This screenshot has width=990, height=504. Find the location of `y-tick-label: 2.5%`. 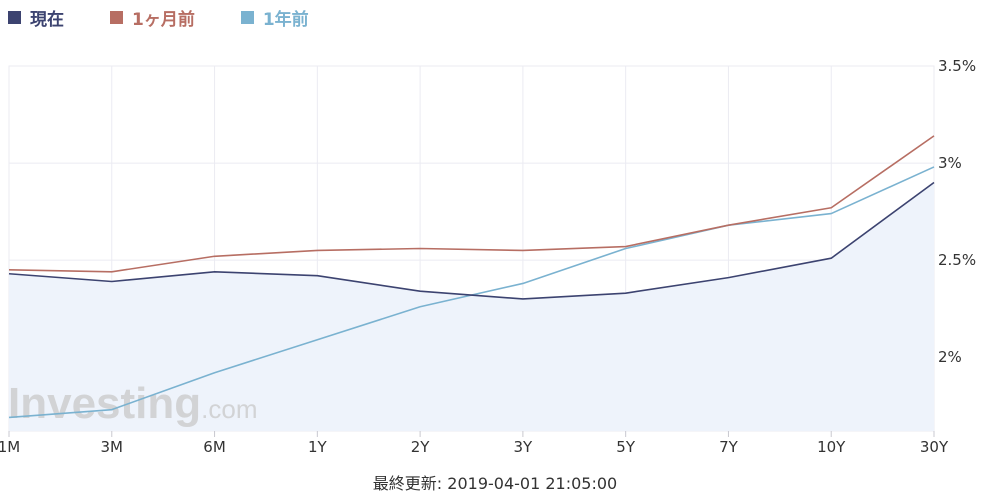

y-tick-label: 2.5% is located at coordinates (957, 260).